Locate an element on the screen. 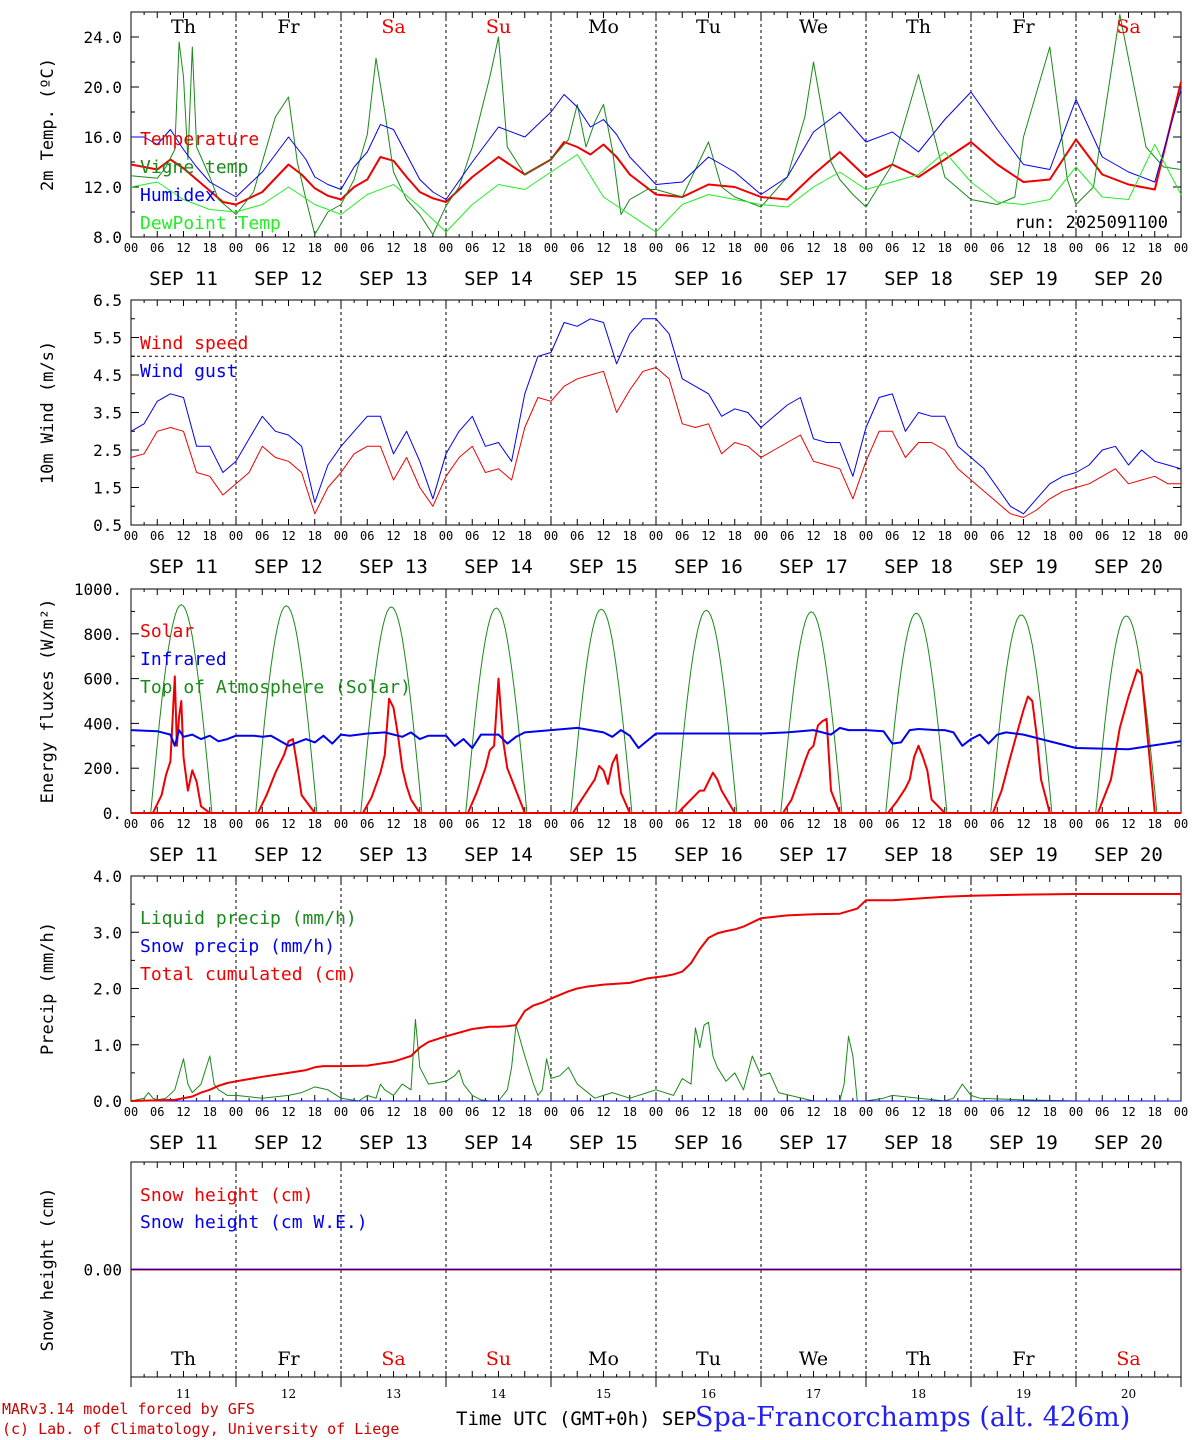 The width and height of the screenshot is (1194, 1440). panel-frame is located at coordinates (656, 124).